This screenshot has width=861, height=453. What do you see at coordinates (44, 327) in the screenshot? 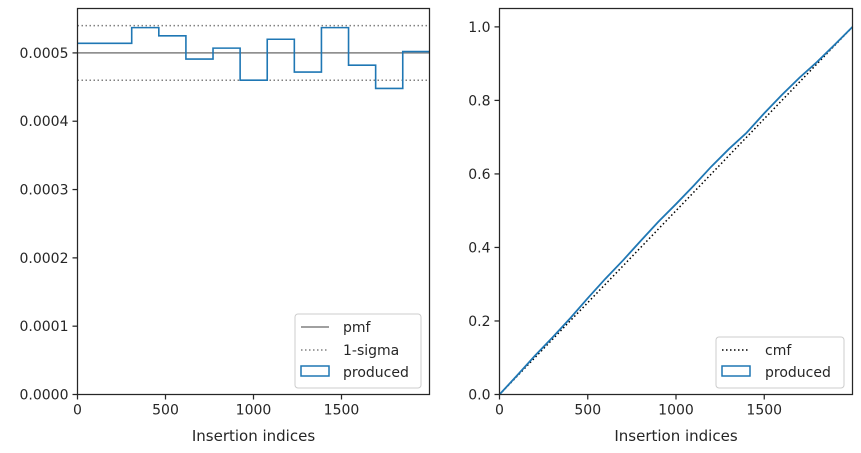
I see `y-tick-label: 0.0001` at bounding box center [44, 327].